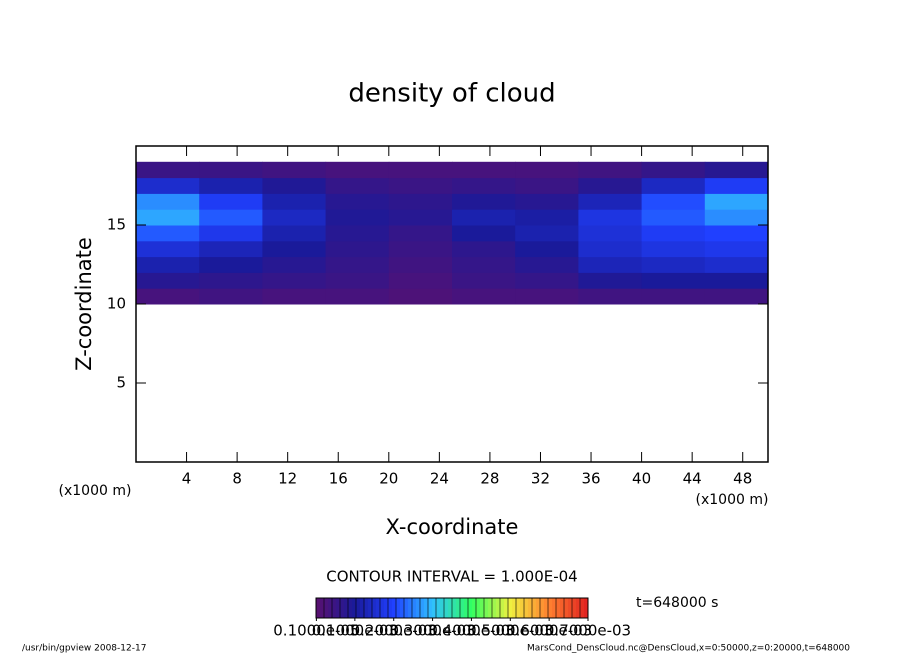 The width and height of the screenshot is (904, 654). What do you see at coordinates (394, 631) in the screenshot?
I see `colorbar-tick-label: 0.2000e-03` at bounding box center [394, 631].